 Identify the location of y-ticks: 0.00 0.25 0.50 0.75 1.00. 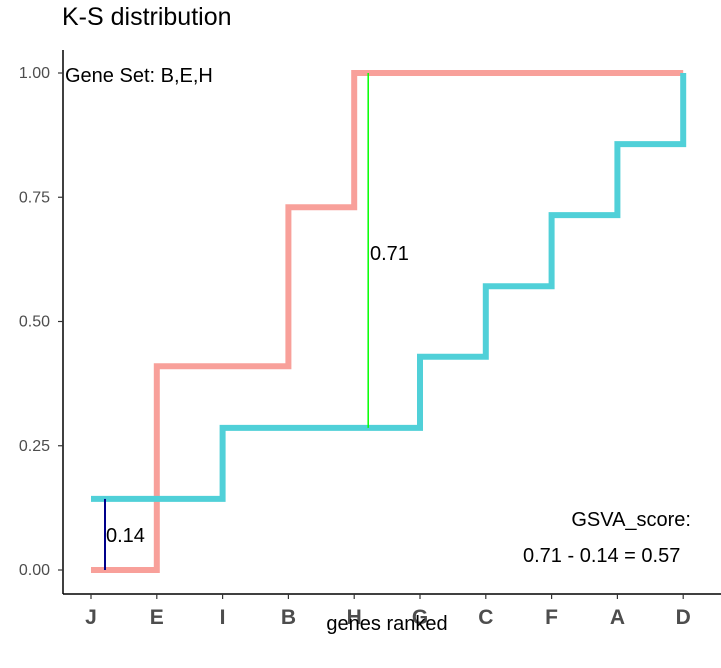
(41, 322).